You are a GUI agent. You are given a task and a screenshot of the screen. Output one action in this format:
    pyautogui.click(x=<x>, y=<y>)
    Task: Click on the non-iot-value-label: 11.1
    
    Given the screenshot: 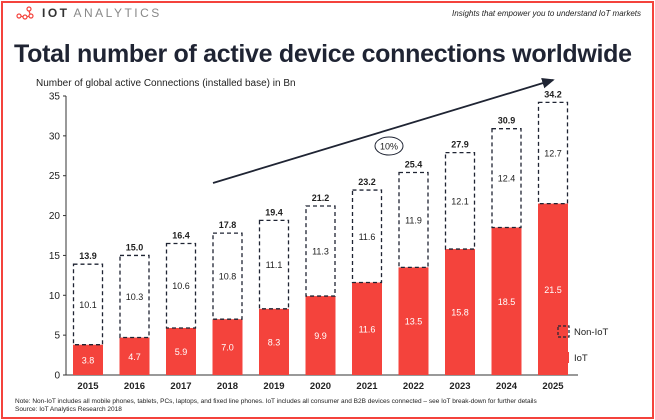 What is the action you would take?
    pyautogui.click(x=274, y=265)
    